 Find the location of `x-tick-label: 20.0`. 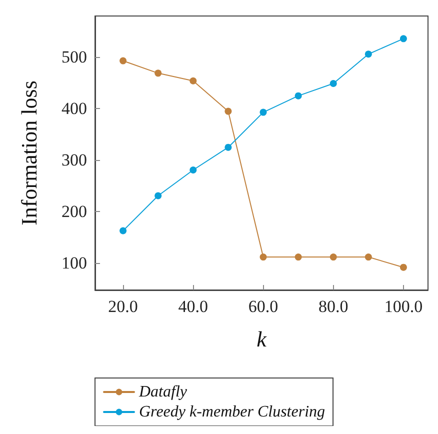

x-tick-label: 20.0 is located at coordinates (123, 306).